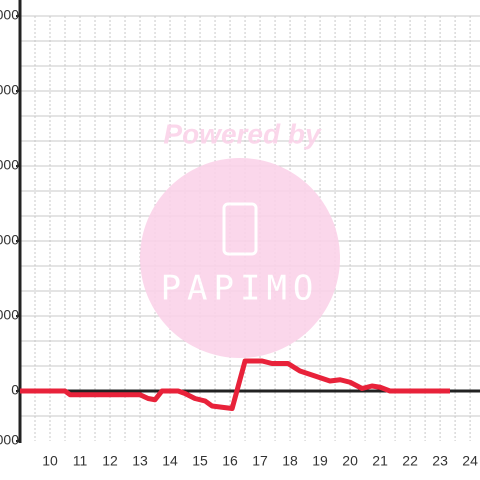 This screenshot has height=480, width=480. Describe the element at coordinates (240, 289) in the screenshot. I see `watermark-logo: PAPIMO` at that location.